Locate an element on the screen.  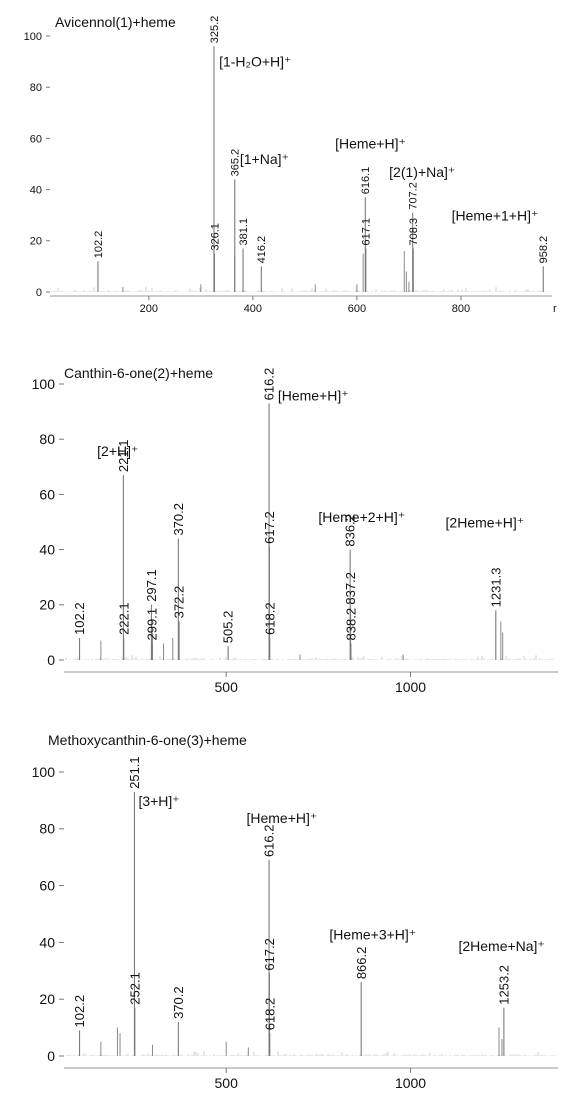
ion-annotation: [1+Na]⁺ is located at coordinates (264, 159).